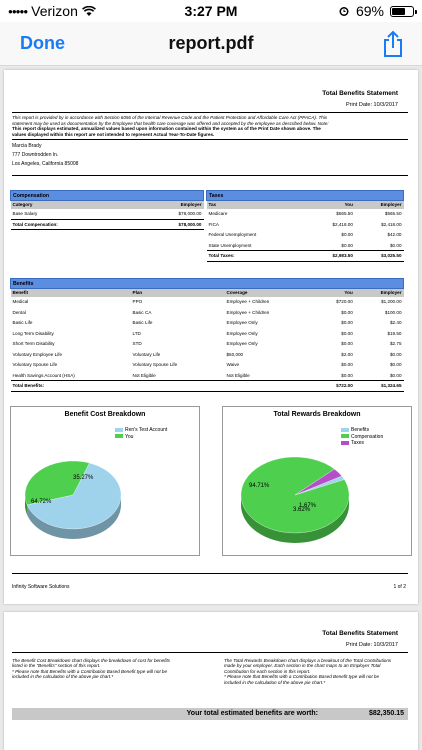  What do you see at coordinates (269, 292) in the screenshot?
I see `column-header: Coverage` at bounding box center [269, 292].